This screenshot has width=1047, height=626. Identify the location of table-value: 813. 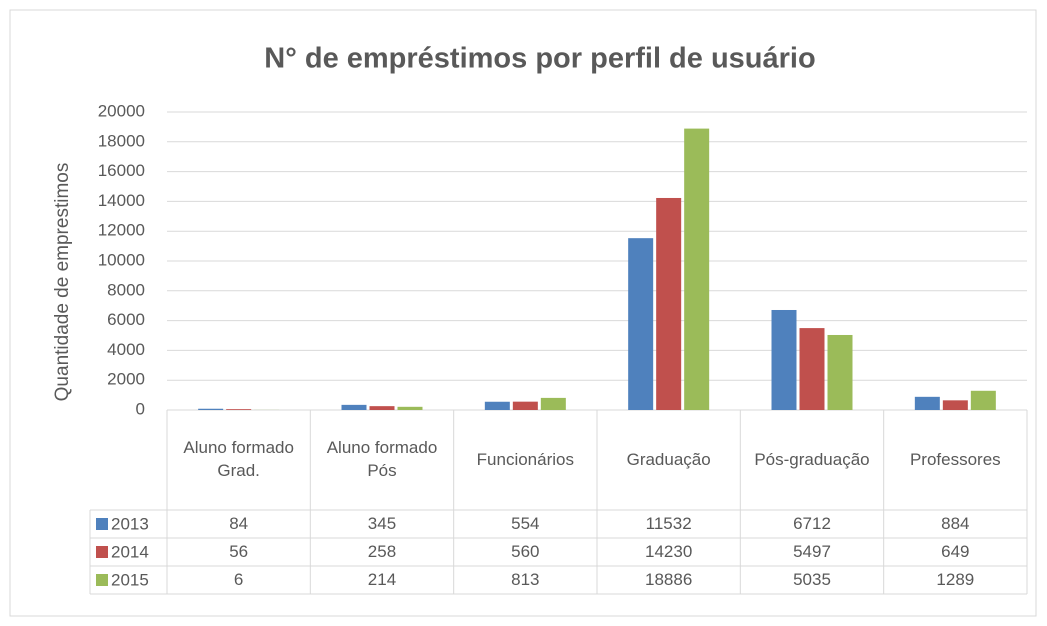
(525, 579).